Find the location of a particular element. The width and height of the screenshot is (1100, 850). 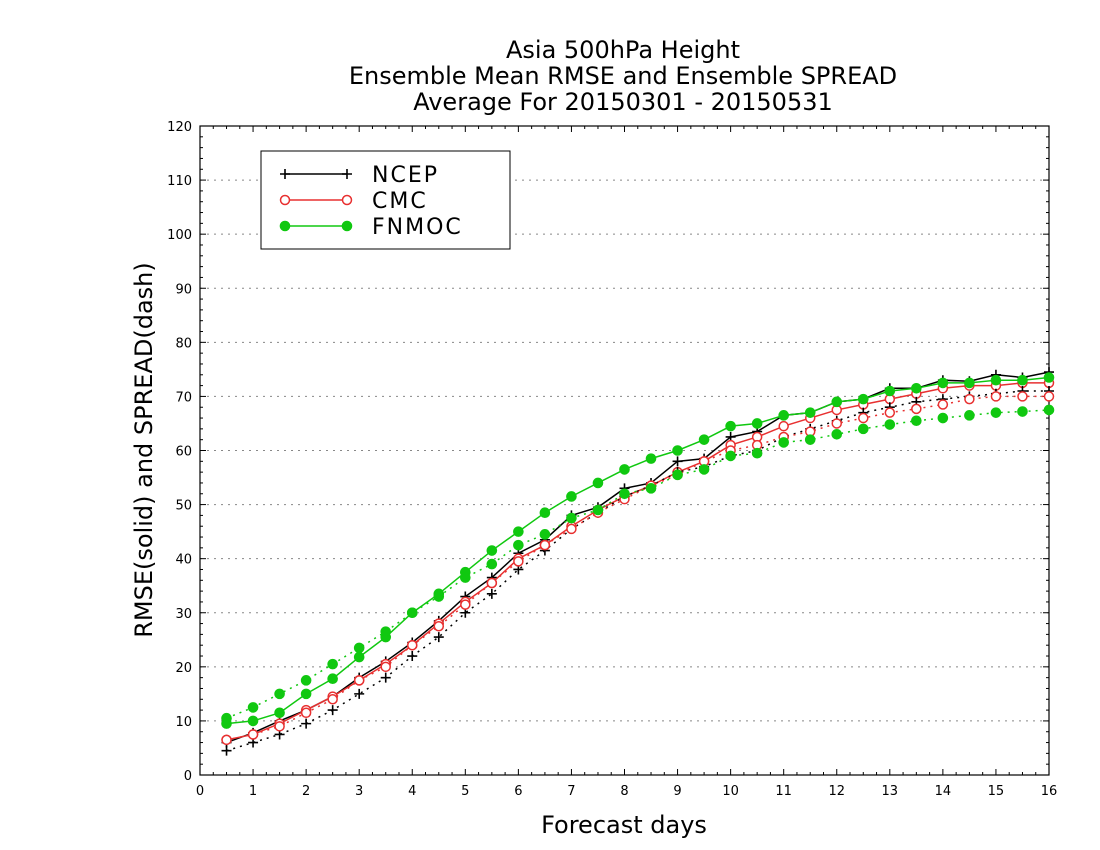

x-tick-label-0: 0 is located at coordinates (200, 791).